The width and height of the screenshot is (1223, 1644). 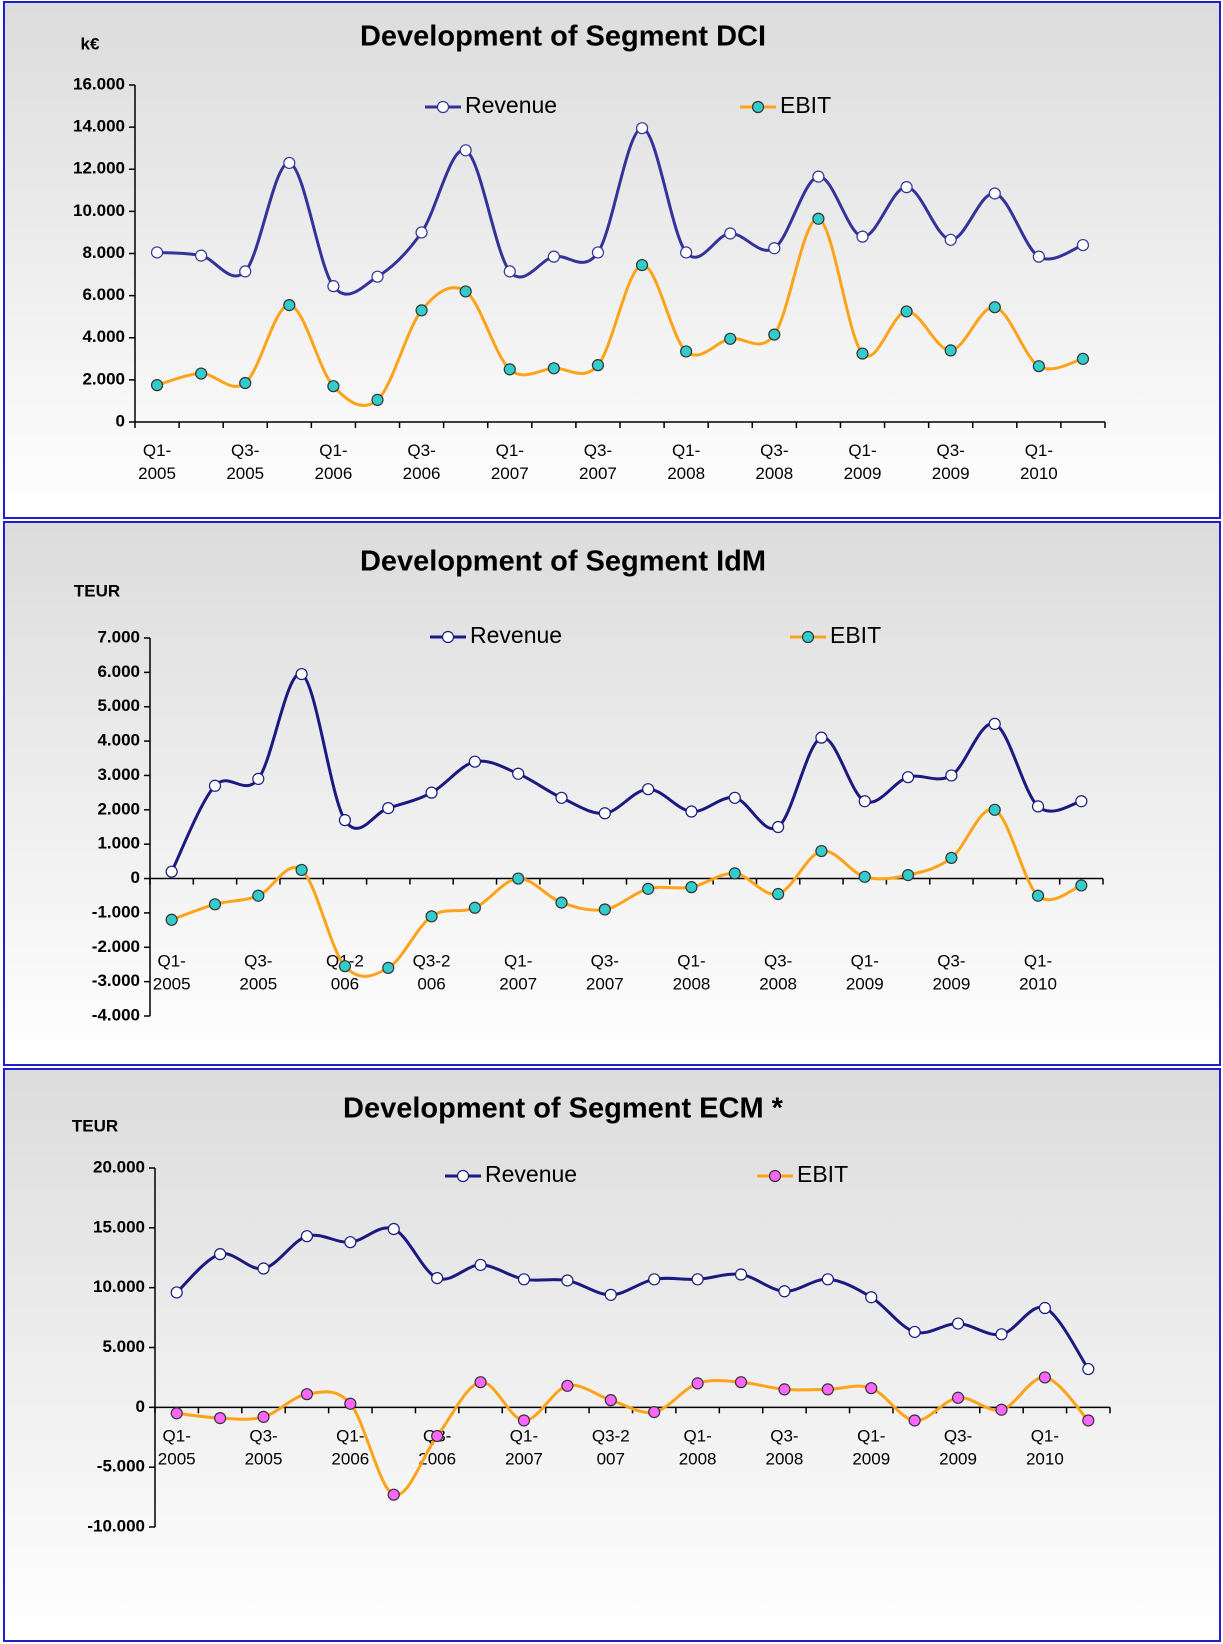 I want to click on unit-label: TEUR, so click(x=95, y=1125).